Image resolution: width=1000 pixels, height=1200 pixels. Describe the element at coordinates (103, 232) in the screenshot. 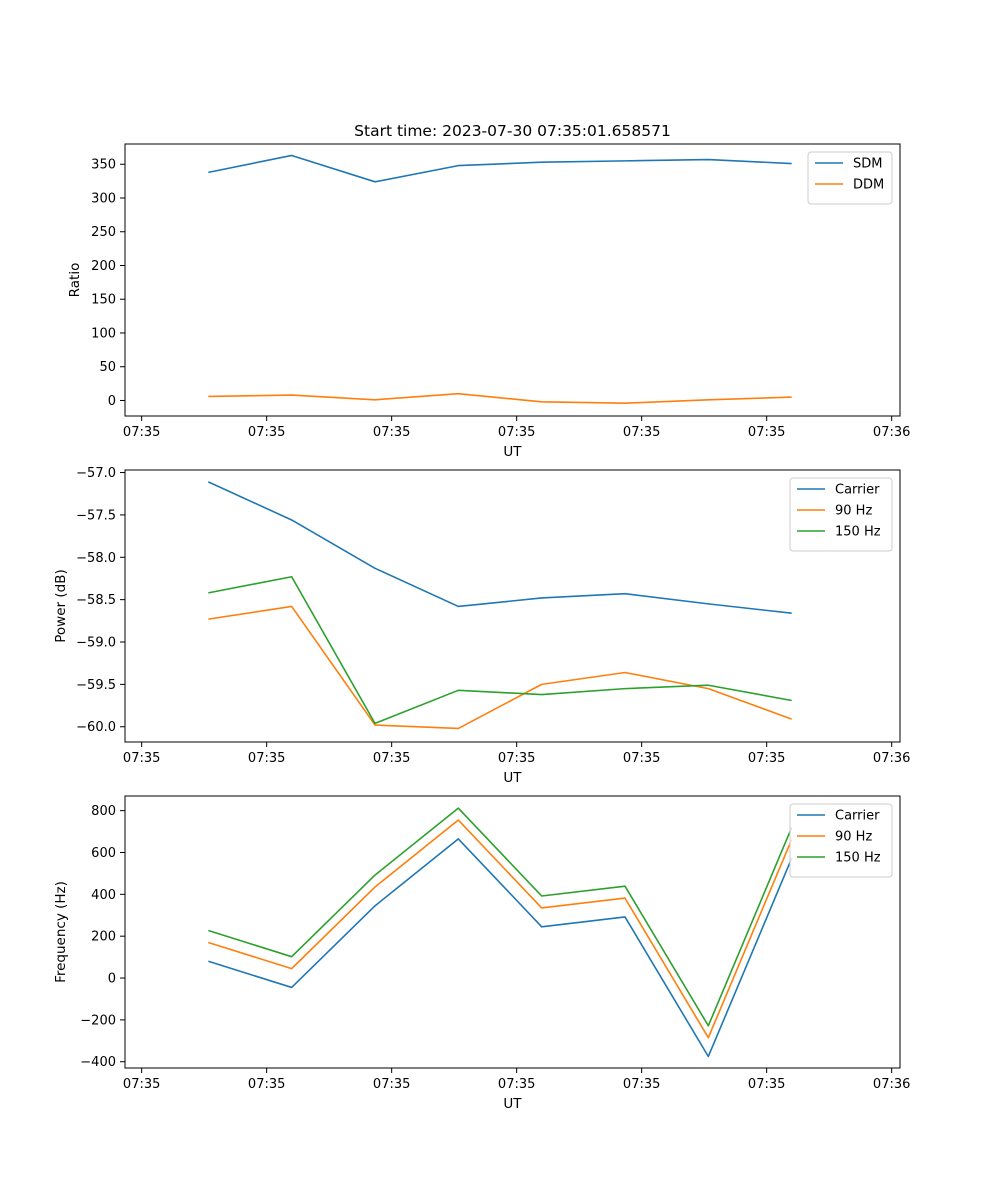

I see `y-tick-label: 250` at that location.